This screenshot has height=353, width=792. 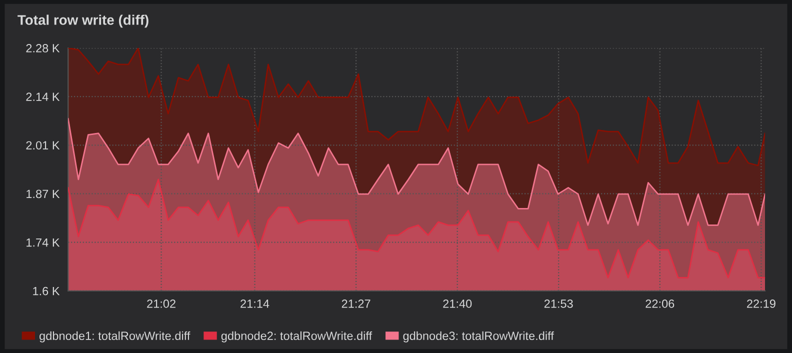 What do you see at coordinates (43, 242) in the screenshot?
I see `y-tick-label: 1.74 K` at bounding box center [43, 242].